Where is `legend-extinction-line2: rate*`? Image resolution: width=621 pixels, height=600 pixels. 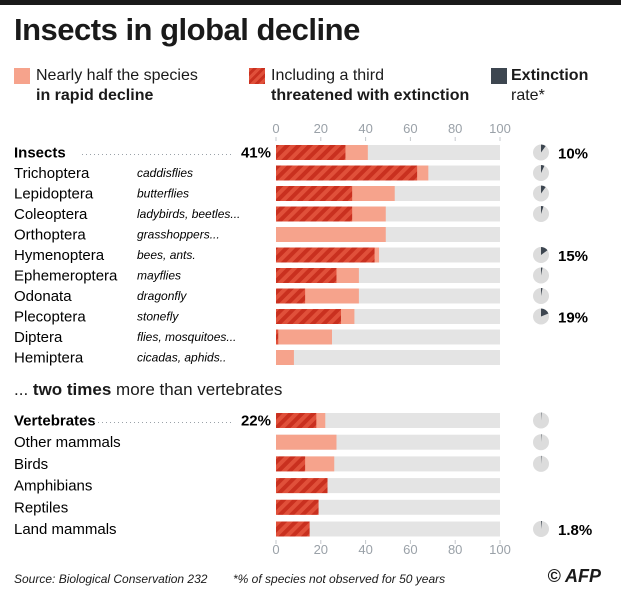
legend-extinction-line2: rate* is located at coordinates (528, 95).